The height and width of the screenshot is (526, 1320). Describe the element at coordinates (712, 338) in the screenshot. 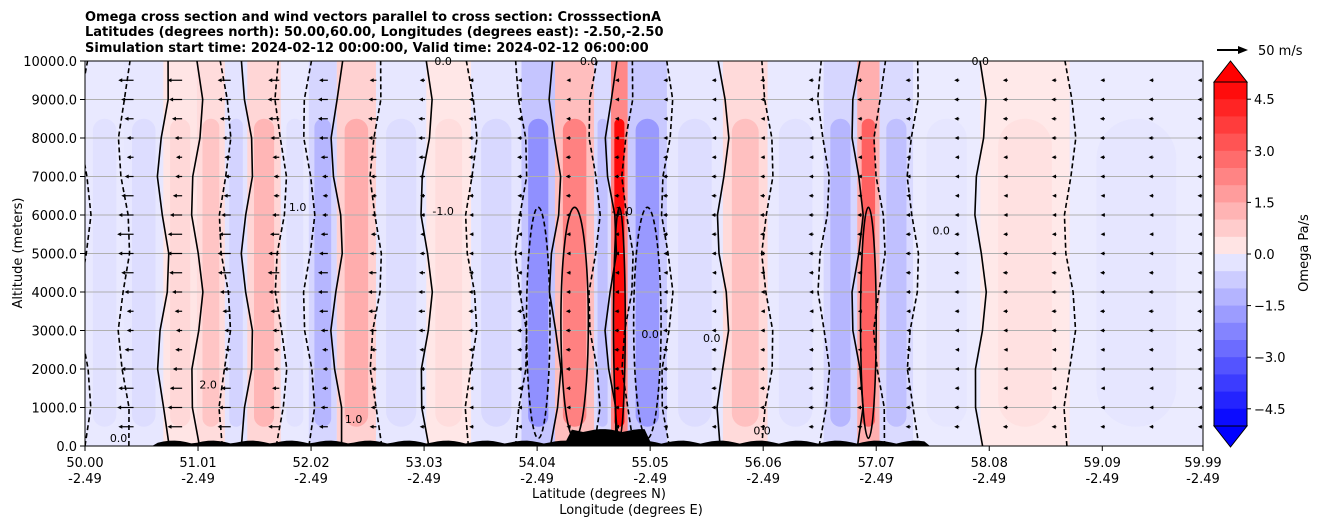

I see `contour-label-12: 0.0` at that location.